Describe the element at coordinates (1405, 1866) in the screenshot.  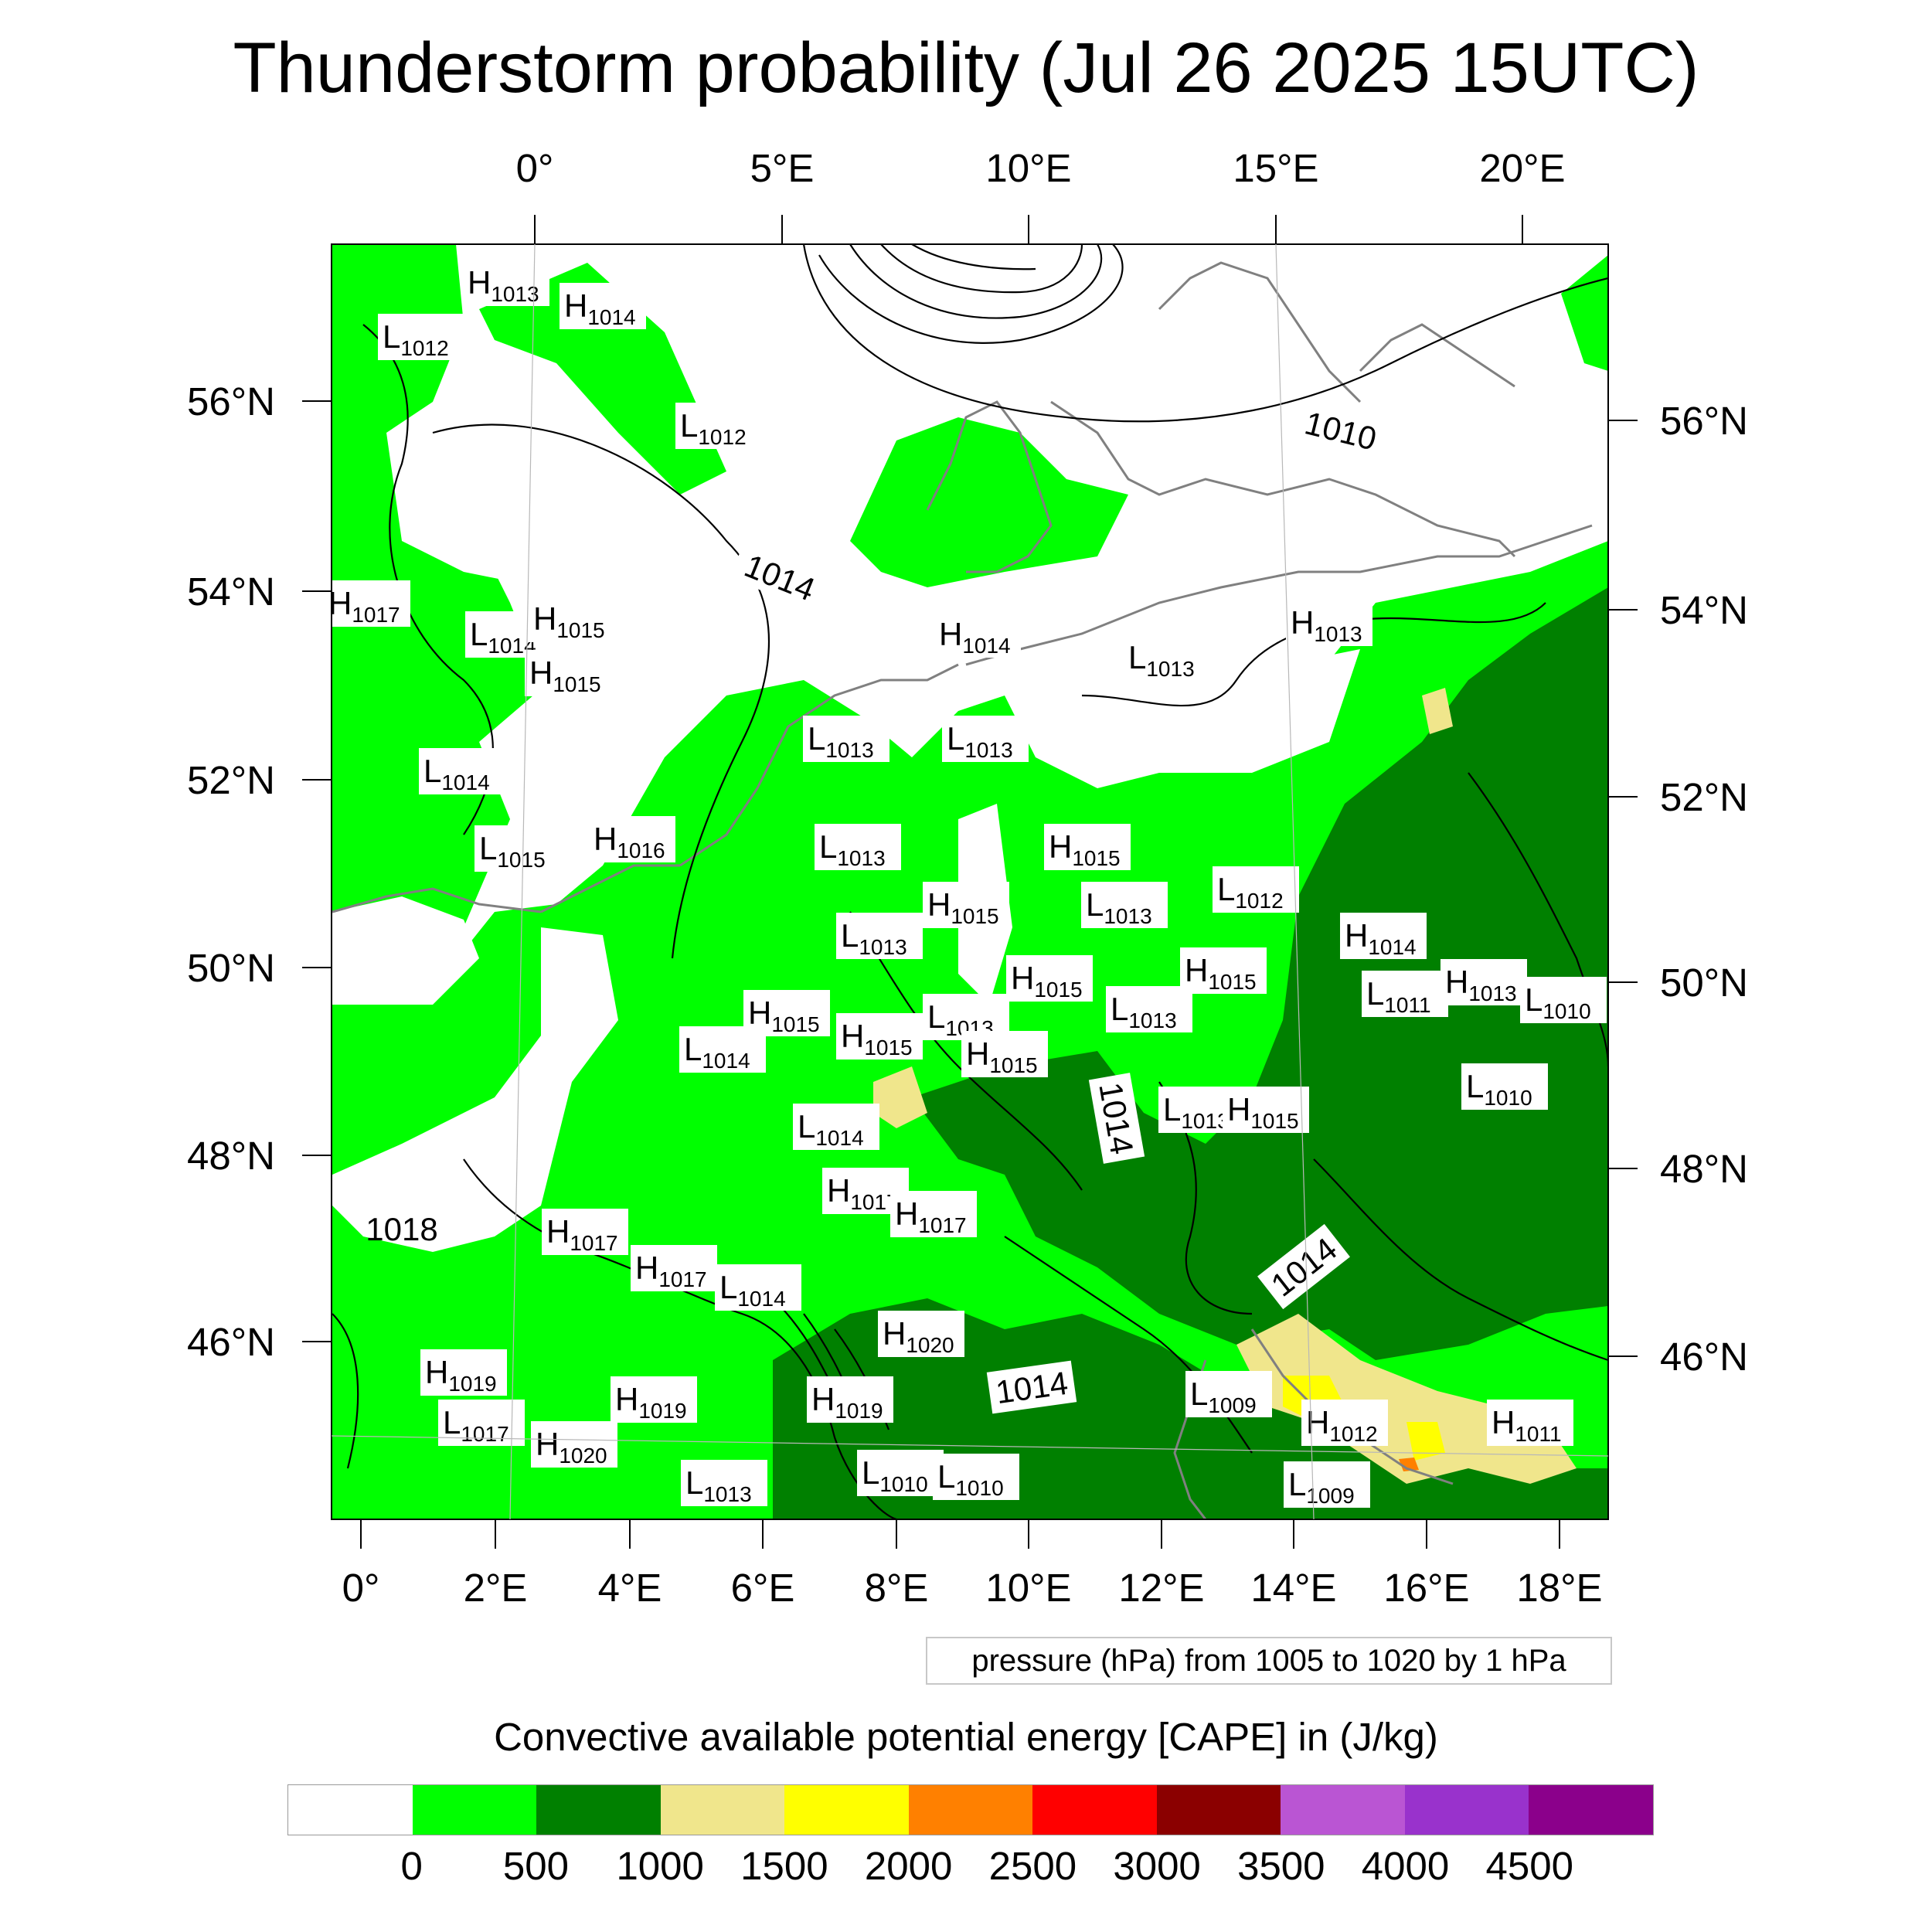
I see `colorbar-tick-label: 4000` at that location.